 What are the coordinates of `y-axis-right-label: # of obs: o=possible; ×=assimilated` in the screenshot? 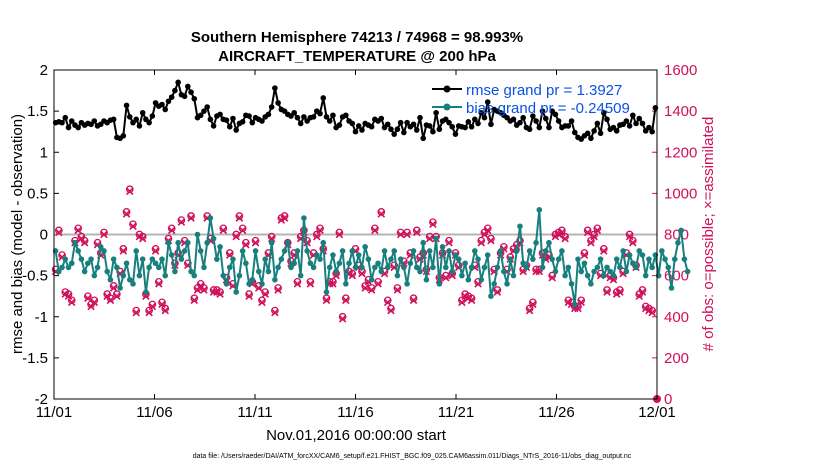 It's located at (708, 234).